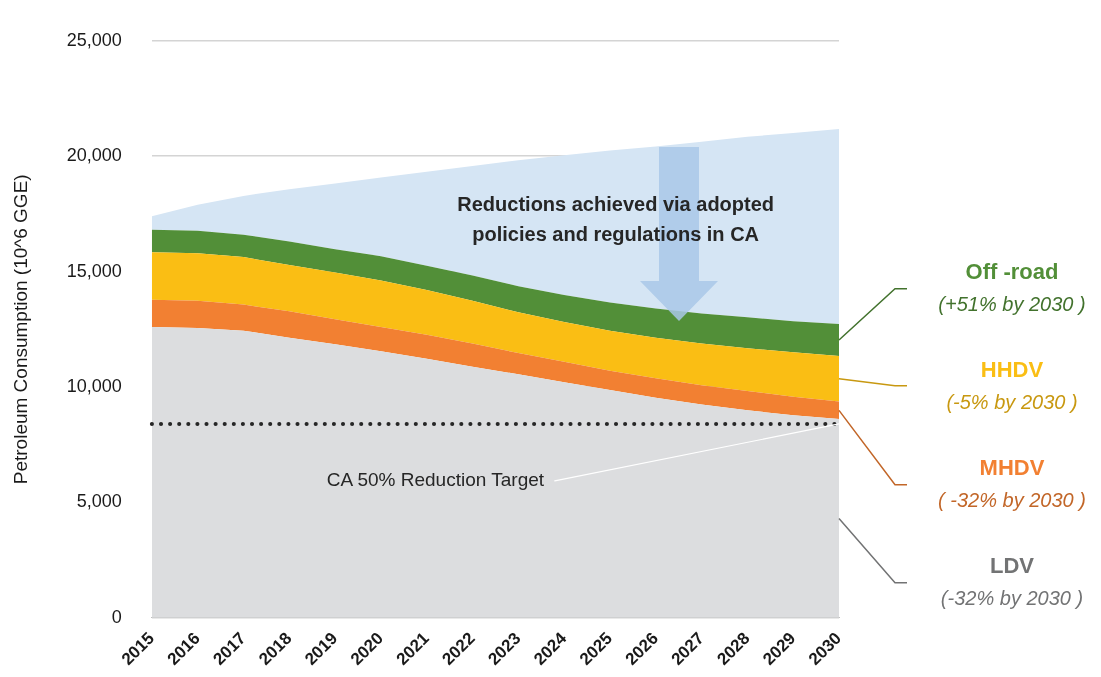 This screenshot has height=677, width=1101. I want to click on text: (-32% by 2030 ), so click(1012, 598).